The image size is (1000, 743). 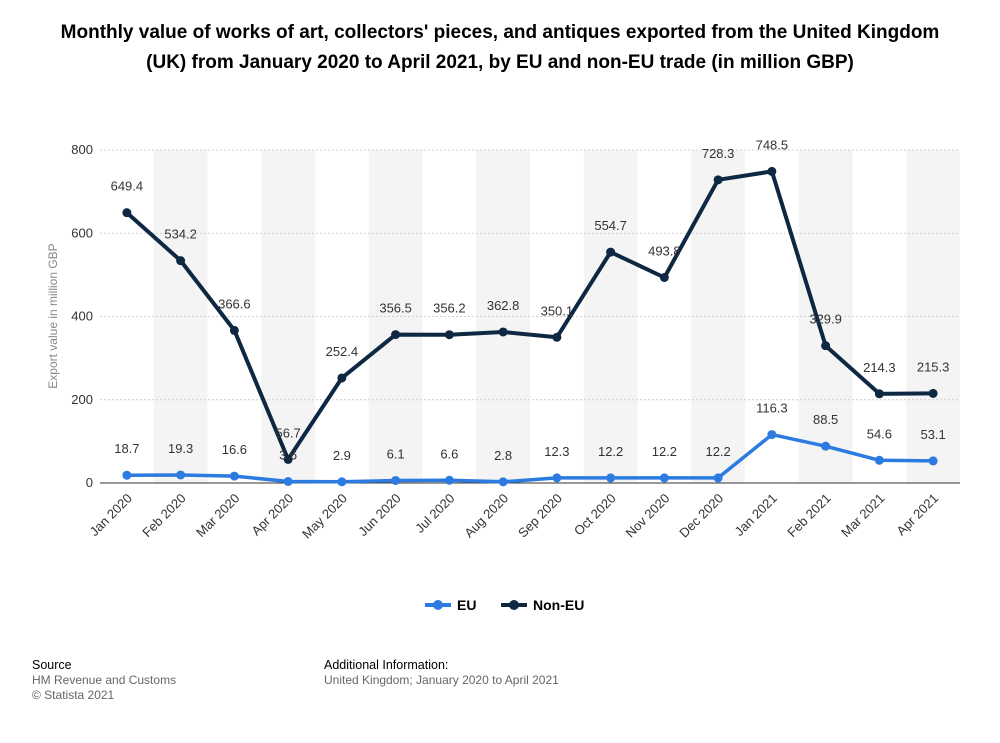 I want to click on y-axis-label: Export value in million GBP, so click(x=53, y=315).